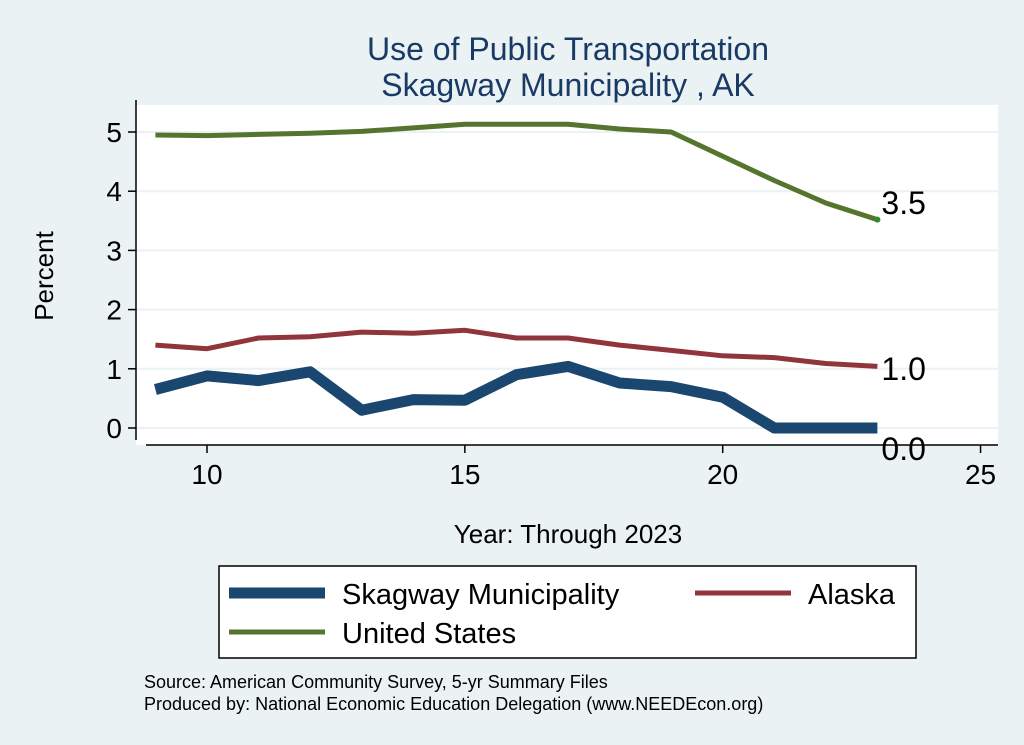  I want to click on y-axis-ticks: 0 1 2 3 4 5, so click(121, 280).